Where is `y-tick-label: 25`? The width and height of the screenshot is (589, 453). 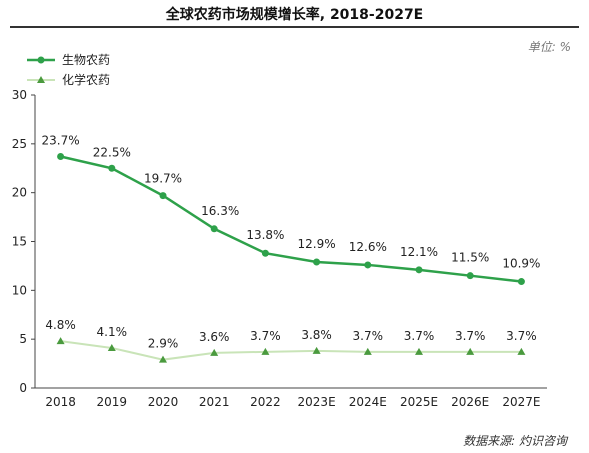
y-tick-label: 25 is located at coordinates (19, 144).